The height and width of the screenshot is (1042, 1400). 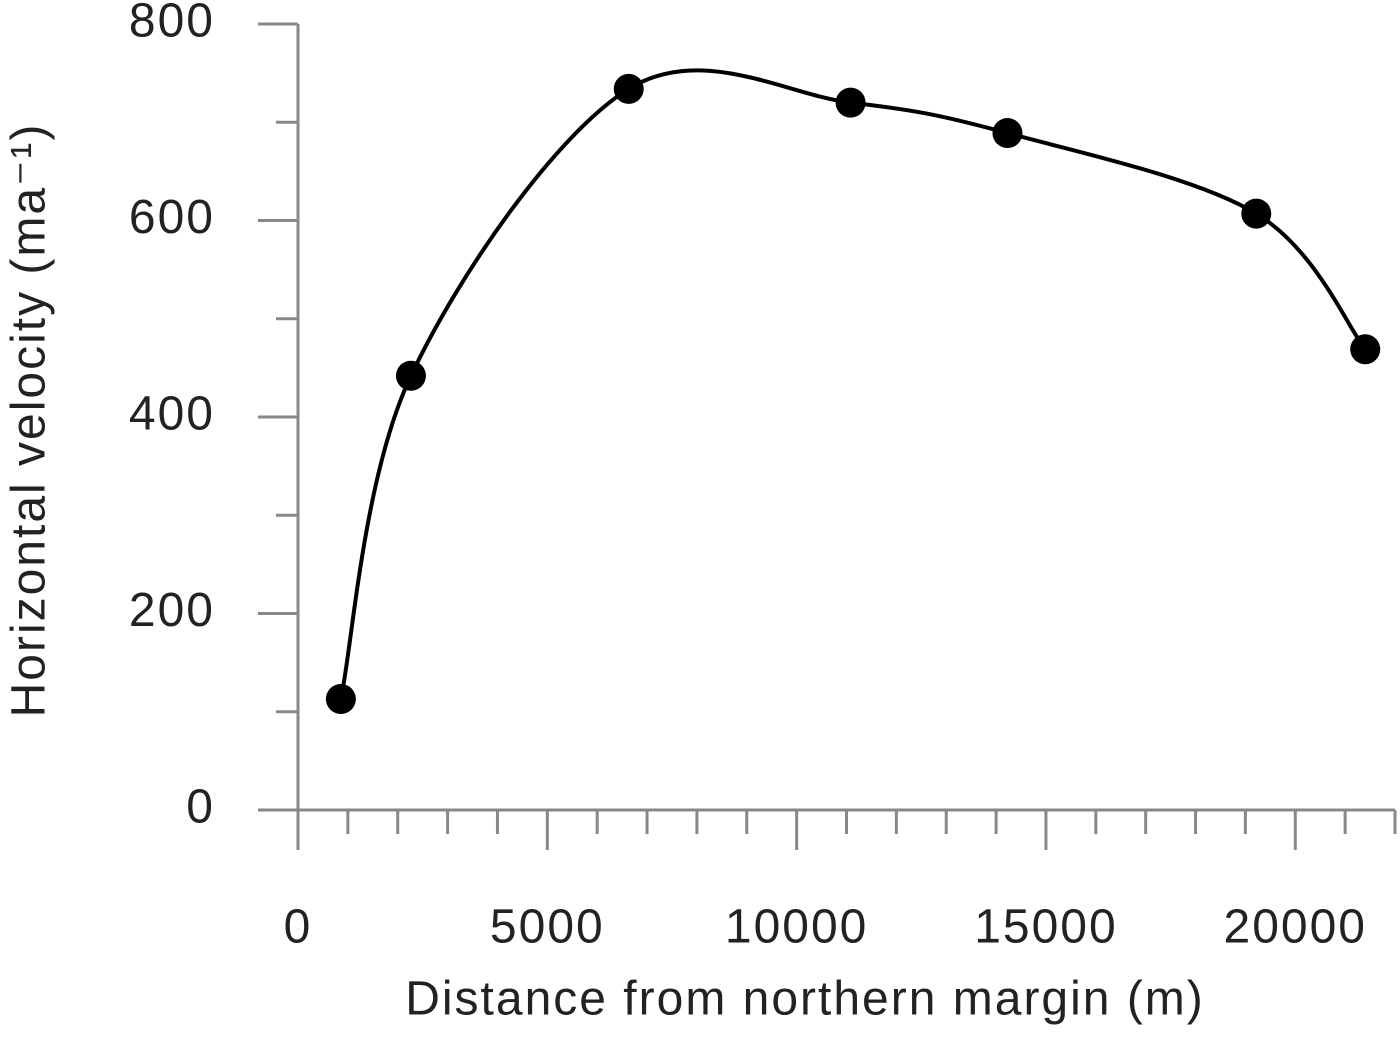 I want to click on x-tick-label: 5000, so click(x=547, y=927).